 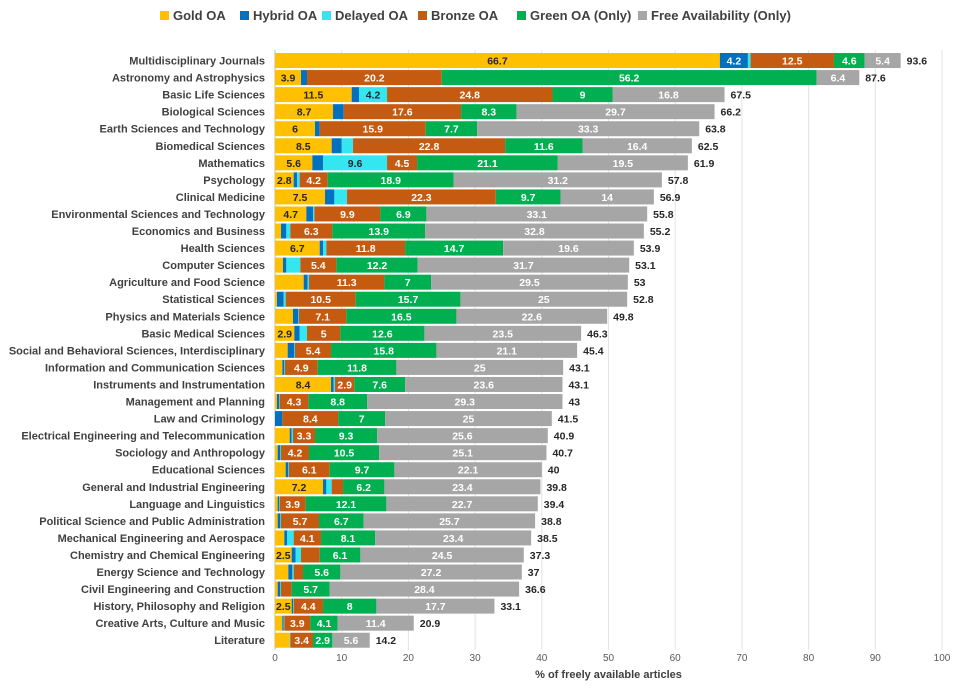 I want to click on legend-swatch-delayed-oa, so click(x=326, y=15).